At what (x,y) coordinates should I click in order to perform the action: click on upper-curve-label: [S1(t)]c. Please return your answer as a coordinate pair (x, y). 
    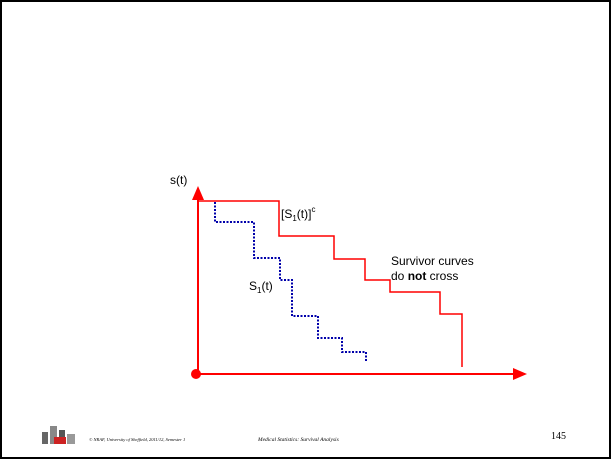
    Looking at the image, I should click on (298, 214).